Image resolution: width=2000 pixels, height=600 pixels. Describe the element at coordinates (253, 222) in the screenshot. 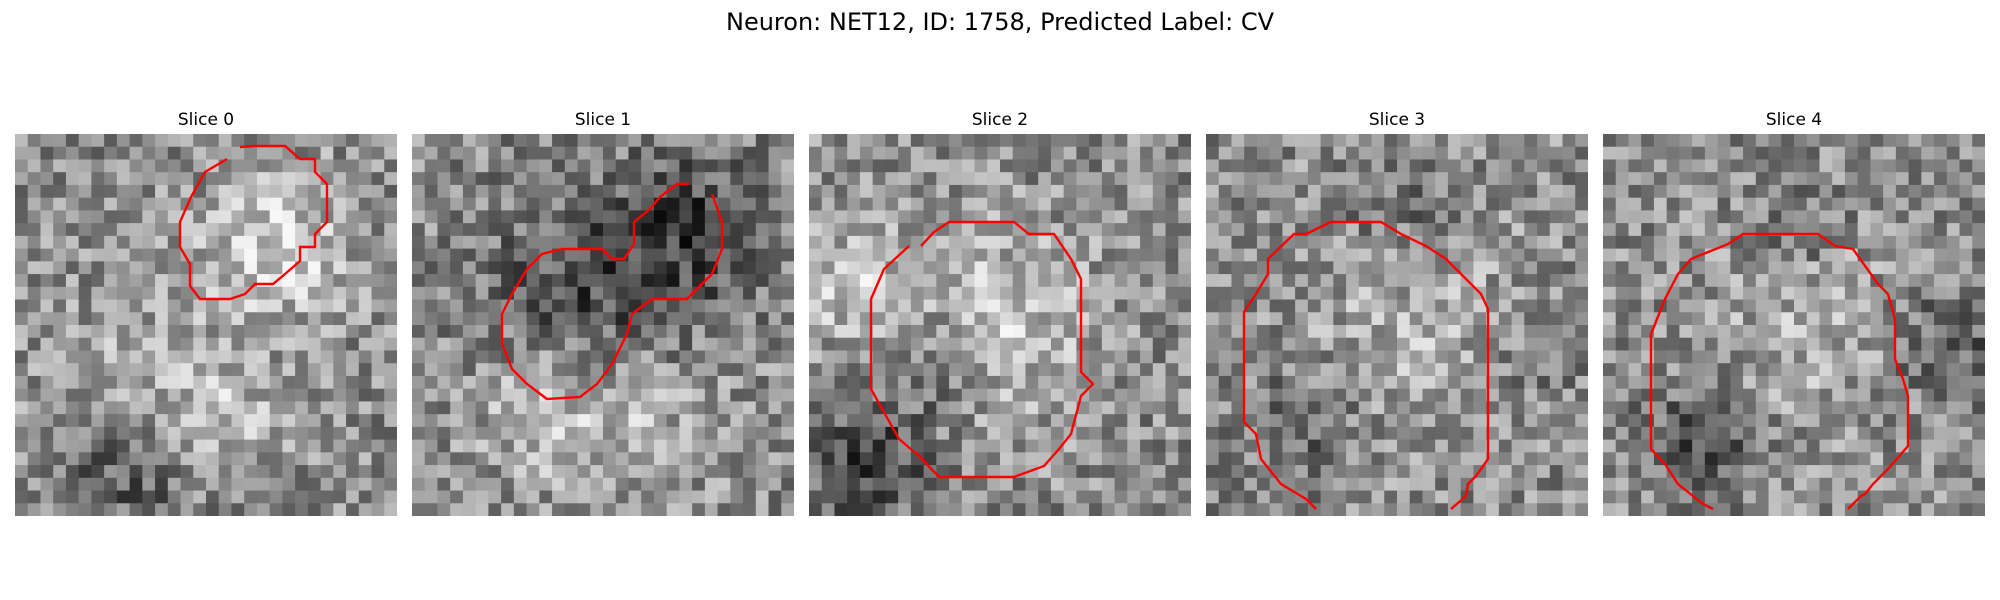

I see `slice-0-contour` at that location.